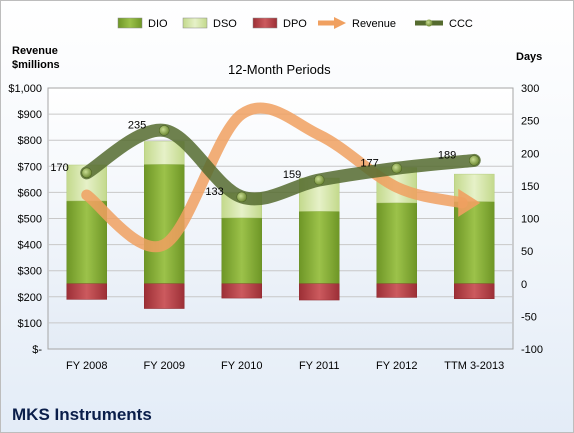 This screenshot has height=433, width=574. I want to click on left-tick-label: $600, so click(30, 193).